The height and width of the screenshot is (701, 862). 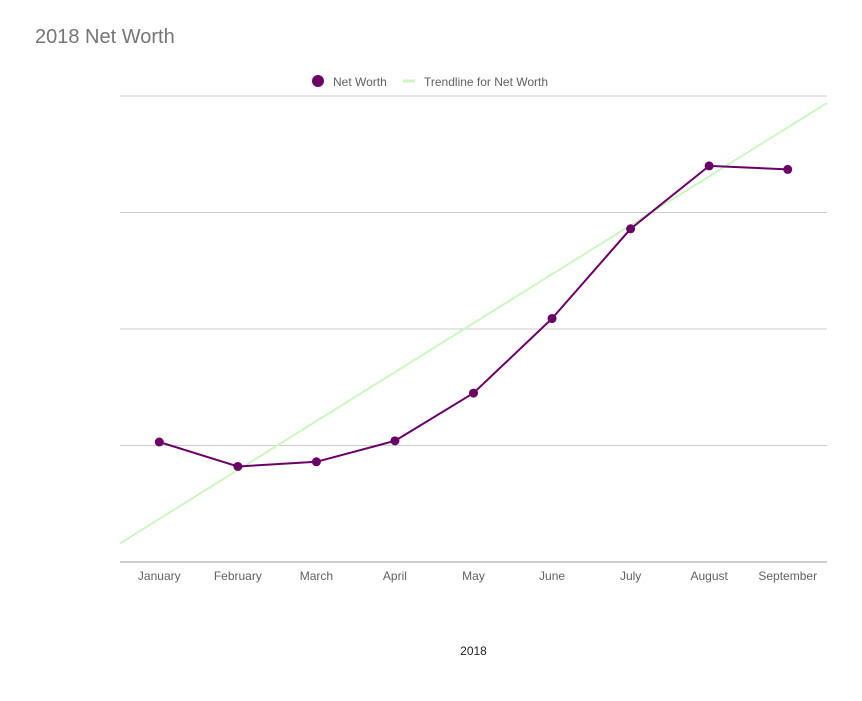 I want to click on x-tick-label: May, so click(x=473, y=576).